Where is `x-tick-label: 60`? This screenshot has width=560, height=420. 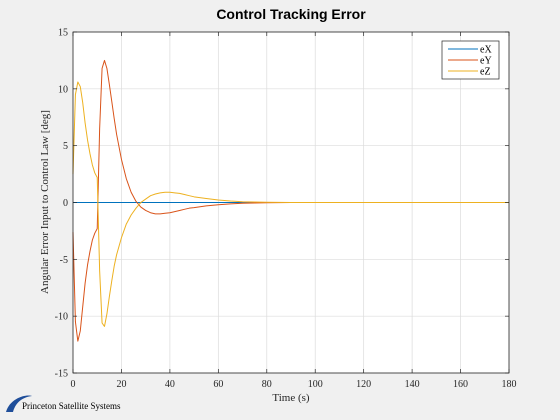
x-tick-label: 60 is located at coordinates (218, 384).